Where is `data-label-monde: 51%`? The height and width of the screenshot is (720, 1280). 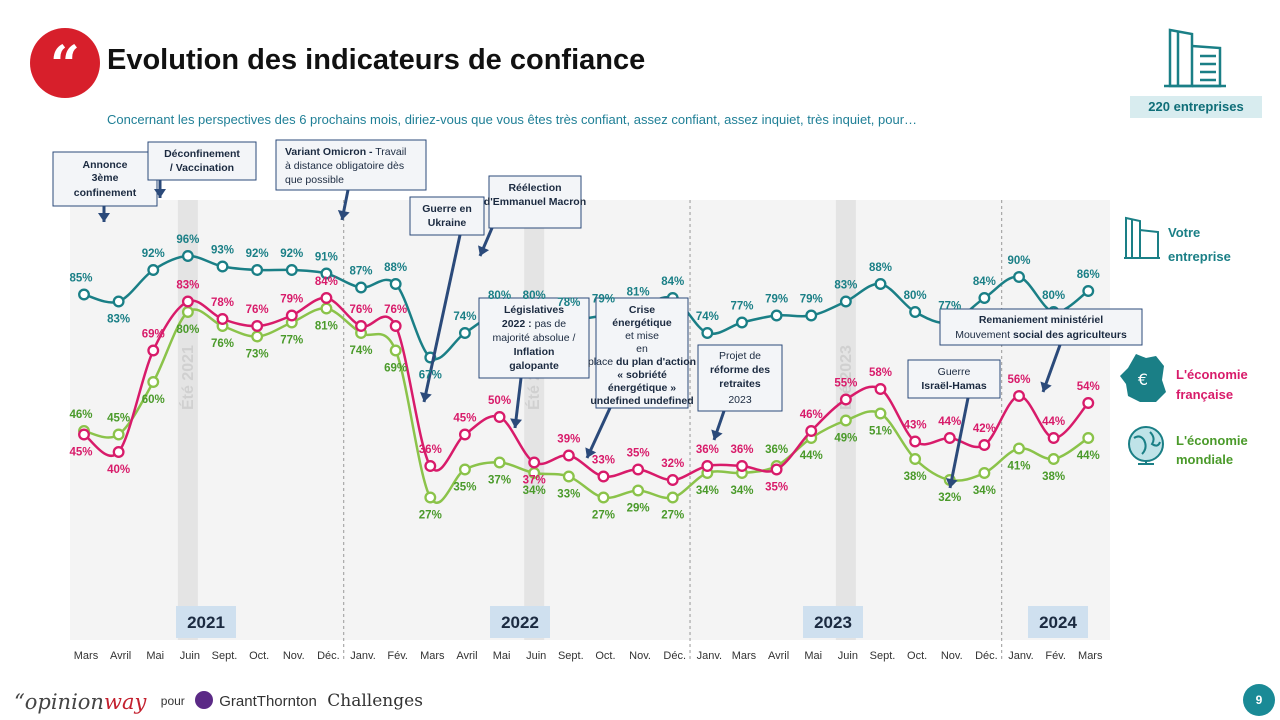 data-label-monde: 51% is located at coordinates (880, 432).